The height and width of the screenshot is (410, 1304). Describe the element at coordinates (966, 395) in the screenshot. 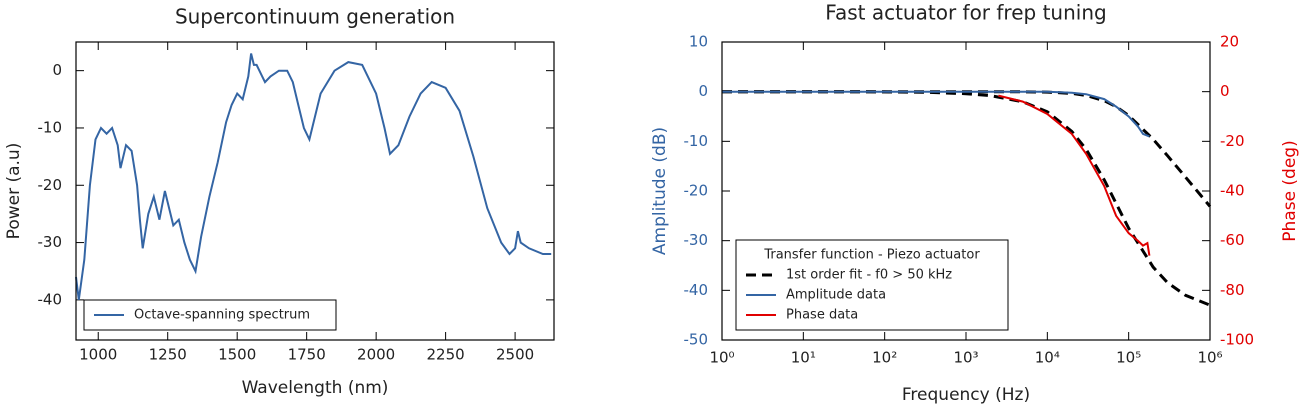

I see `x-axis-label: Frequency (Hz)` at that location.